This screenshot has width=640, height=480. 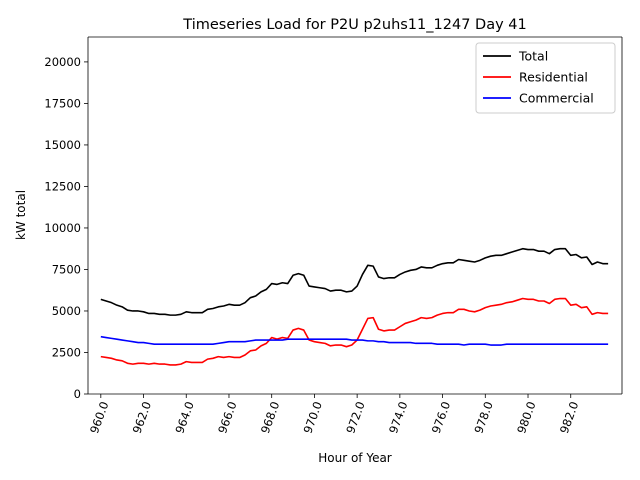 I want to click on x-tick-label: 978.0, so click(x=483, y=418).